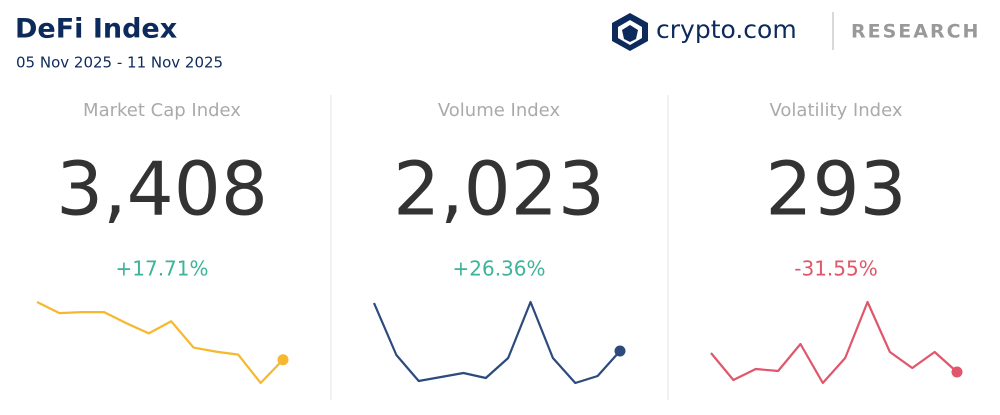 The width and height of the screenshot is (1000, 415). What do you see at coordinates (162, 190) in the screenshot?
I see `big-number: 3,408` at bounding box center [162, 190].